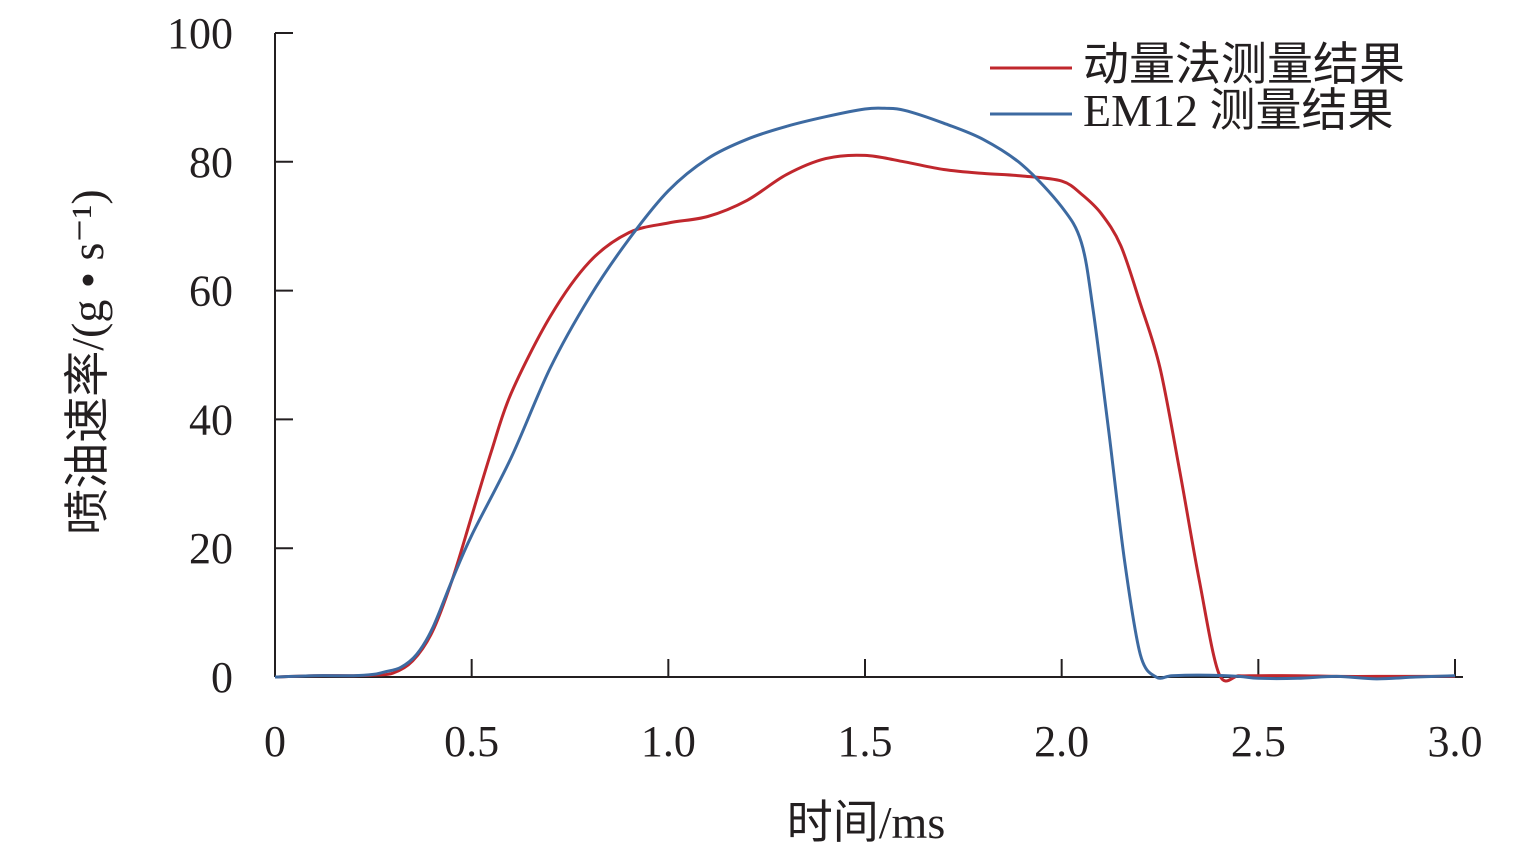  Describe the element at coordinates (211, 162) in the screenshot. I see `y-tick-label: 80` at that location.